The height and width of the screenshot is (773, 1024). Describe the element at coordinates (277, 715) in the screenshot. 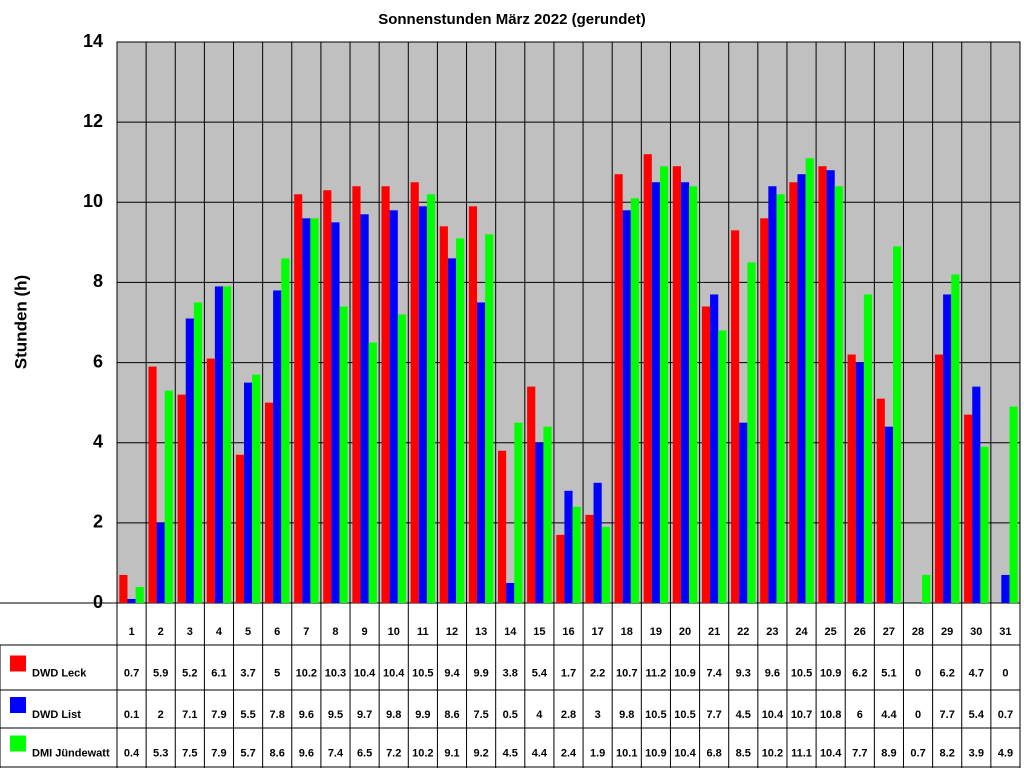

I see `table-value: 7.8` at that location.